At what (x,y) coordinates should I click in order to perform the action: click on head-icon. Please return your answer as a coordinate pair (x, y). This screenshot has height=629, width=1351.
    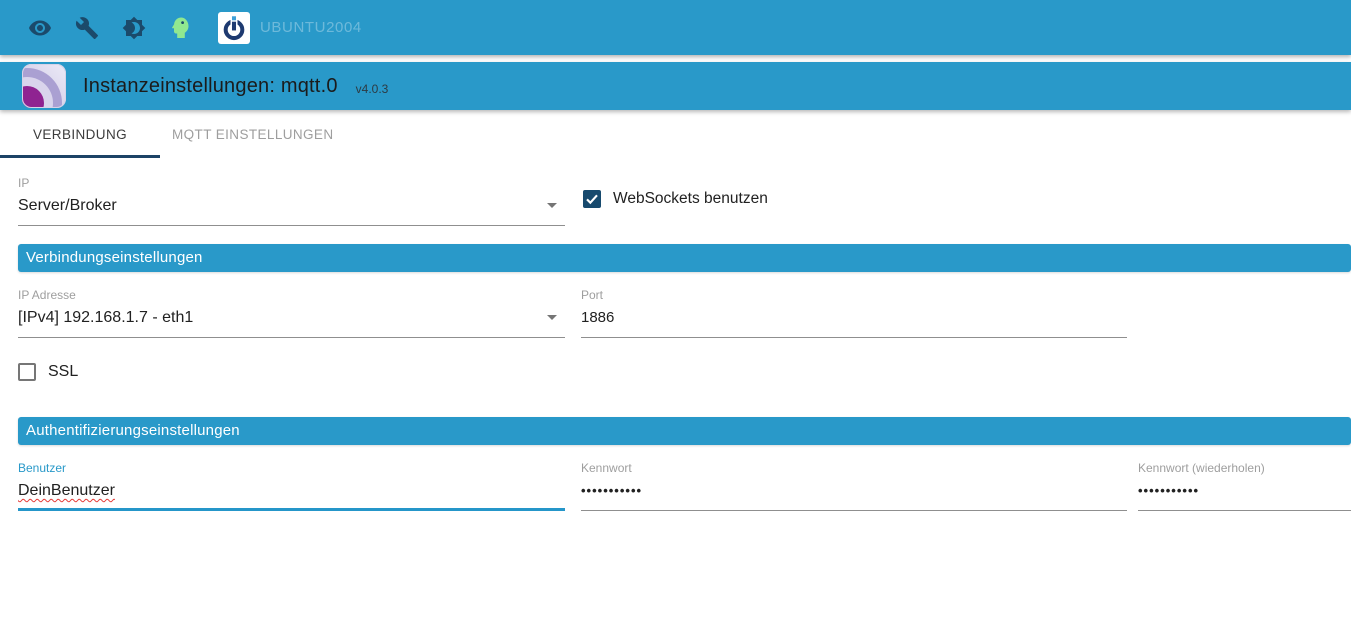
    Looking at the image, I should click on (181, 28).